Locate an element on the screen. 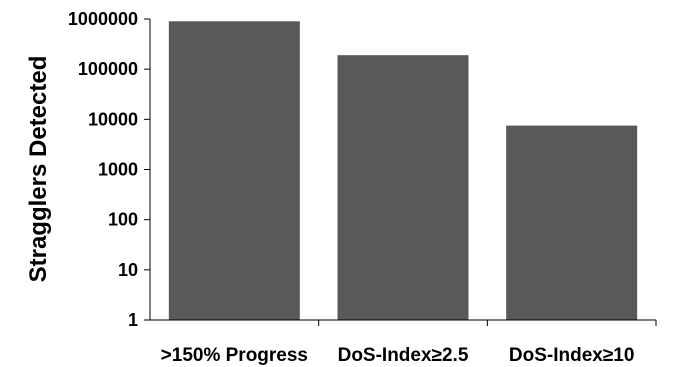  x-tick-label: DoS-Index≥10 is located at coordinates (572, 355).